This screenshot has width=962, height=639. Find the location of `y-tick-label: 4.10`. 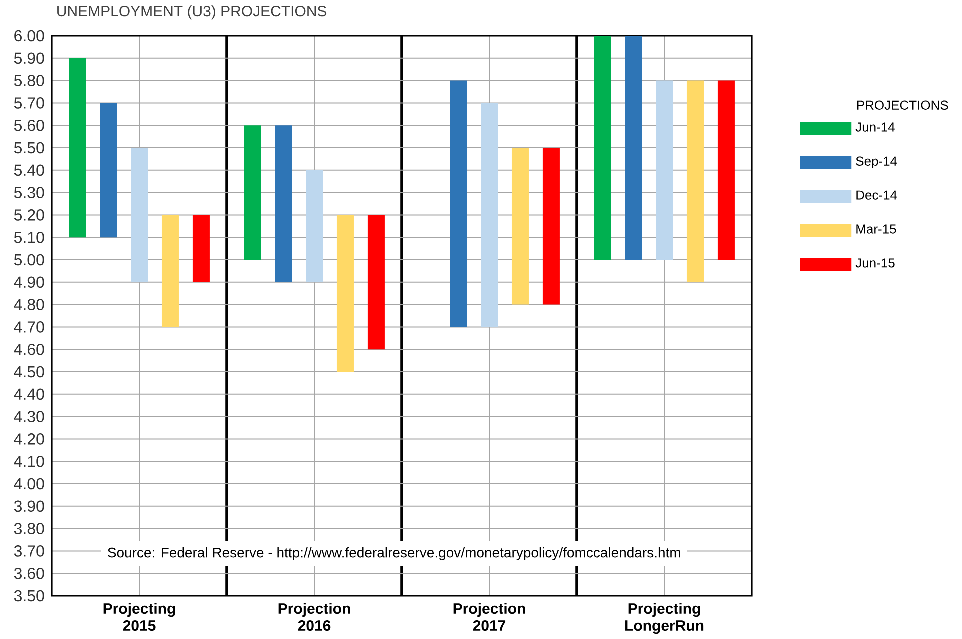

y-tick-label: 4.10 is located at coordinates (29, 462).